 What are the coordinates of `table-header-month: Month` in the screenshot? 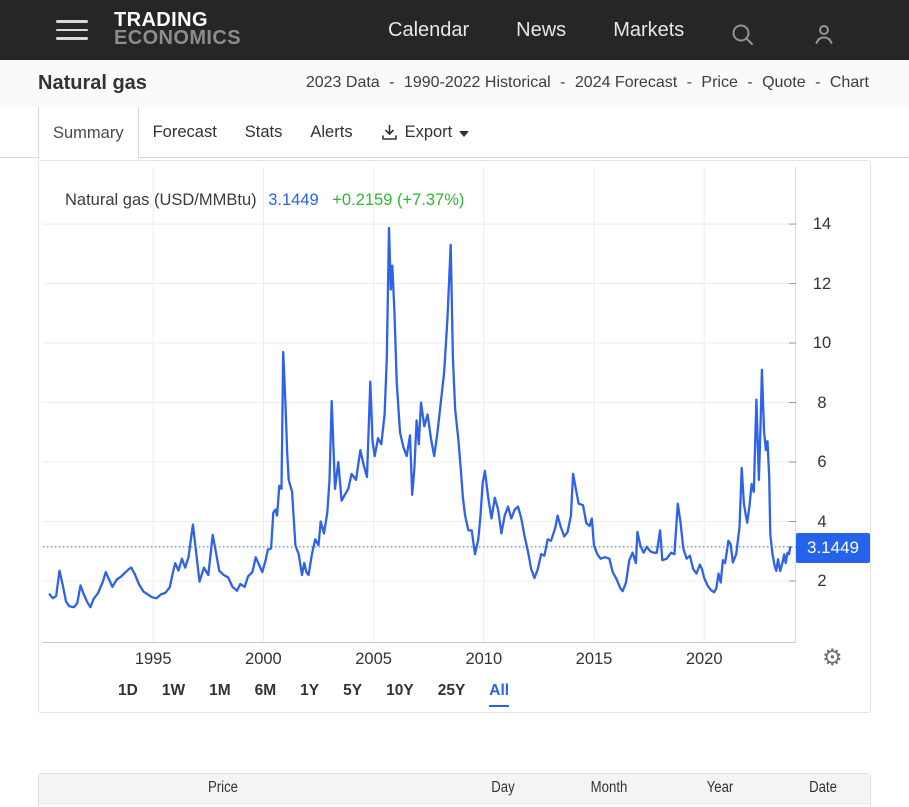 It's located at (609, 787).